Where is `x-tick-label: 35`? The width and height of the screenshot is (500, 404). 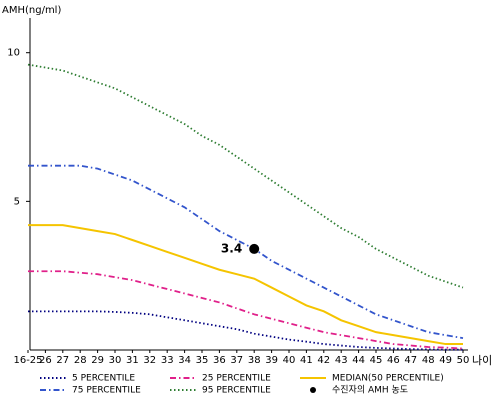 x-tick-label: 35 is located at coordinates (202, 360).